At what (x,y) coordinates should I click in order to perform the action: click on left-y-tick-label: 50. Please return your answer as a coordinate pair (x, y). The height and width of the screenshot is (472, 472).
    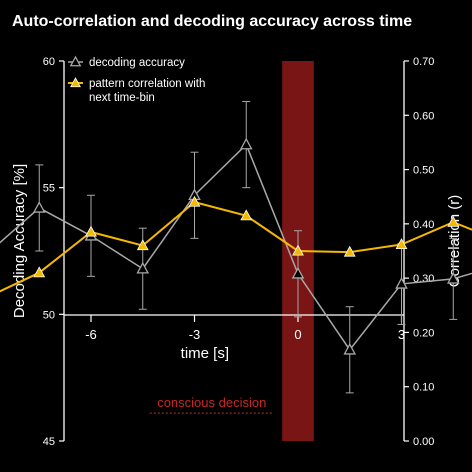
    Looking at the image, I should click on (49, 315).